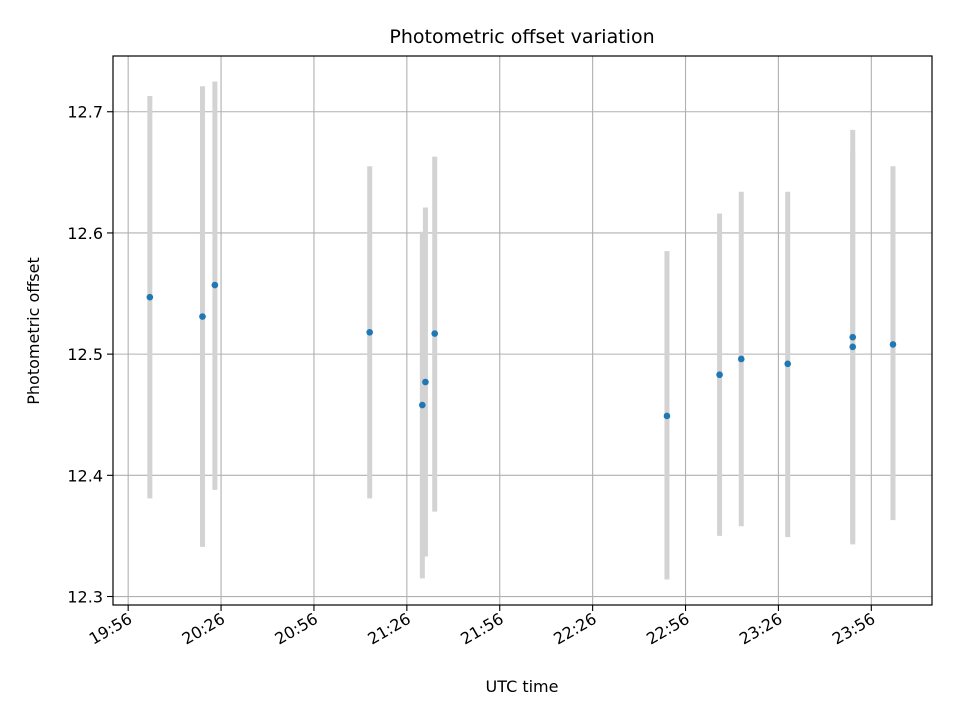 Image resolution: width=960 pixels, height=725 pixels. What do you see at coordinates (85, 233) in the screenshot?
I see `y-tick-label: 12.6` at bounding box center [85, 233].